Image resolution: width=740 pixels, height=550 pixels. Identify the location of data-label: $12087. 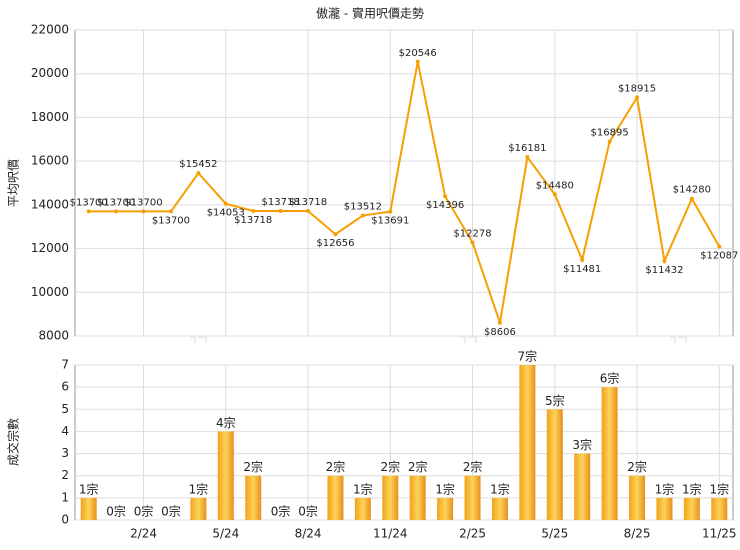
(719, 256).